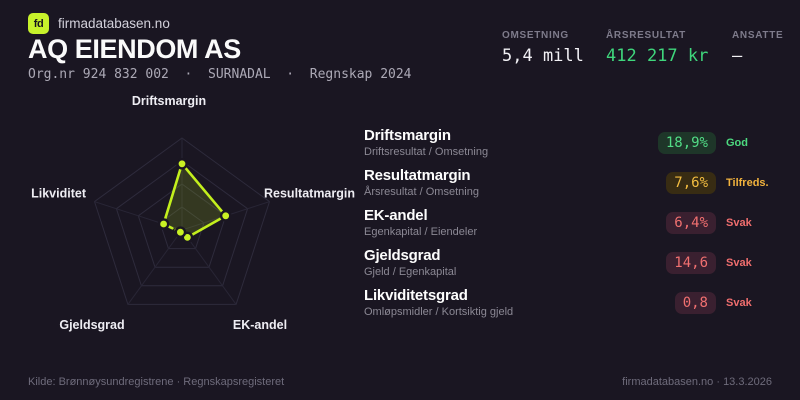  I want to click on radar-dots, so click(194, 201).